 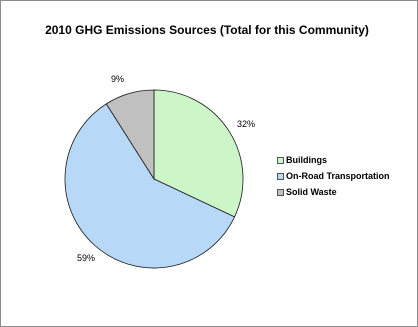 I want to click on legend-item-on-road-transportation: On-Road Transportation, so click(x=333, y=176).